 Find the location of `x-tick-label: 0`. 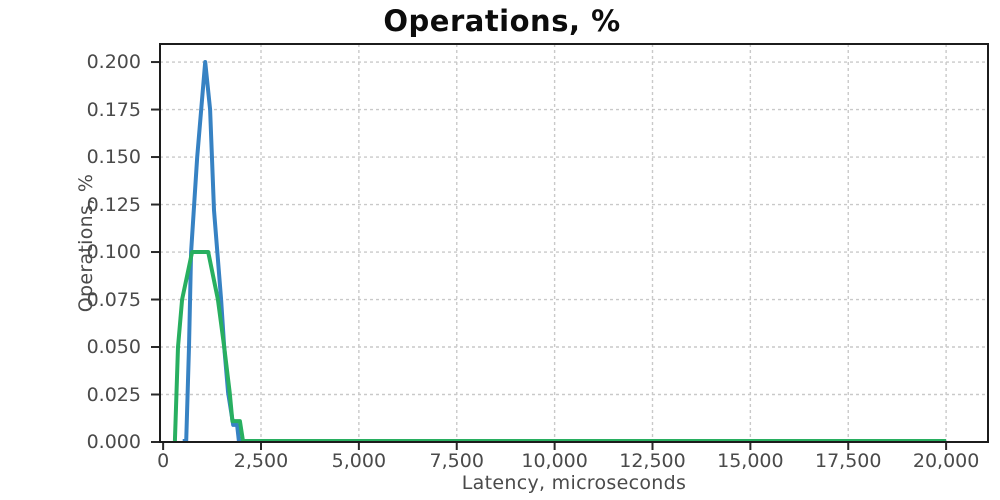

x-tick-label: 0 is located at coordinates (163, 461).